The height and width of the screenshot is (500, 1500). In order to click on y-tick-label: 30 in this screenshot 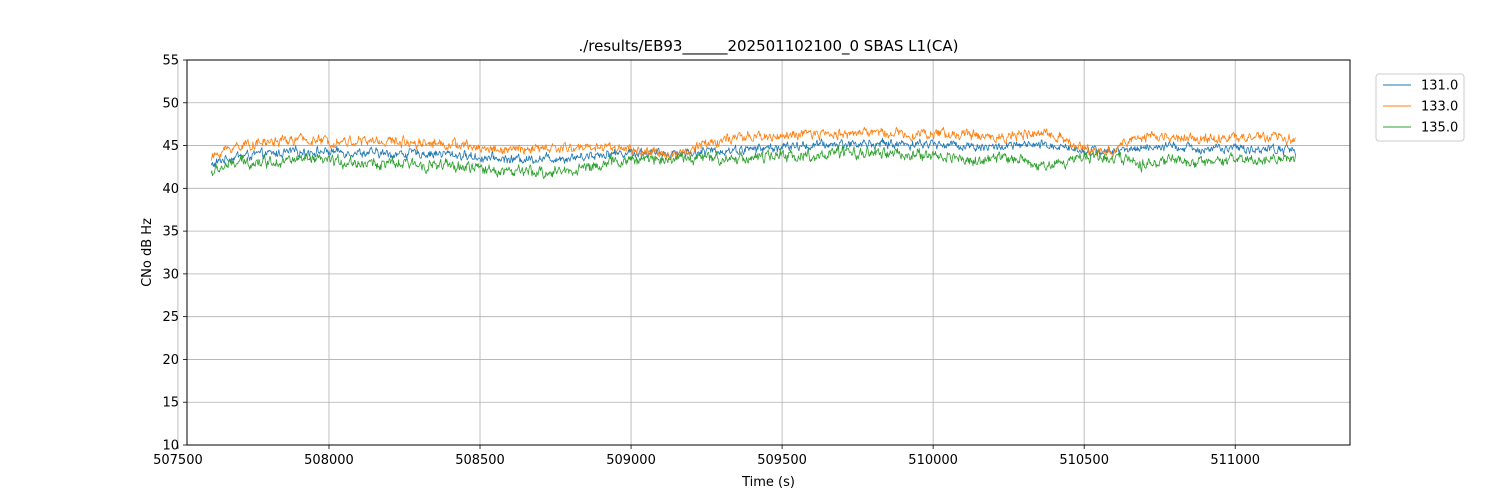, I will do `click(170, 274)`.